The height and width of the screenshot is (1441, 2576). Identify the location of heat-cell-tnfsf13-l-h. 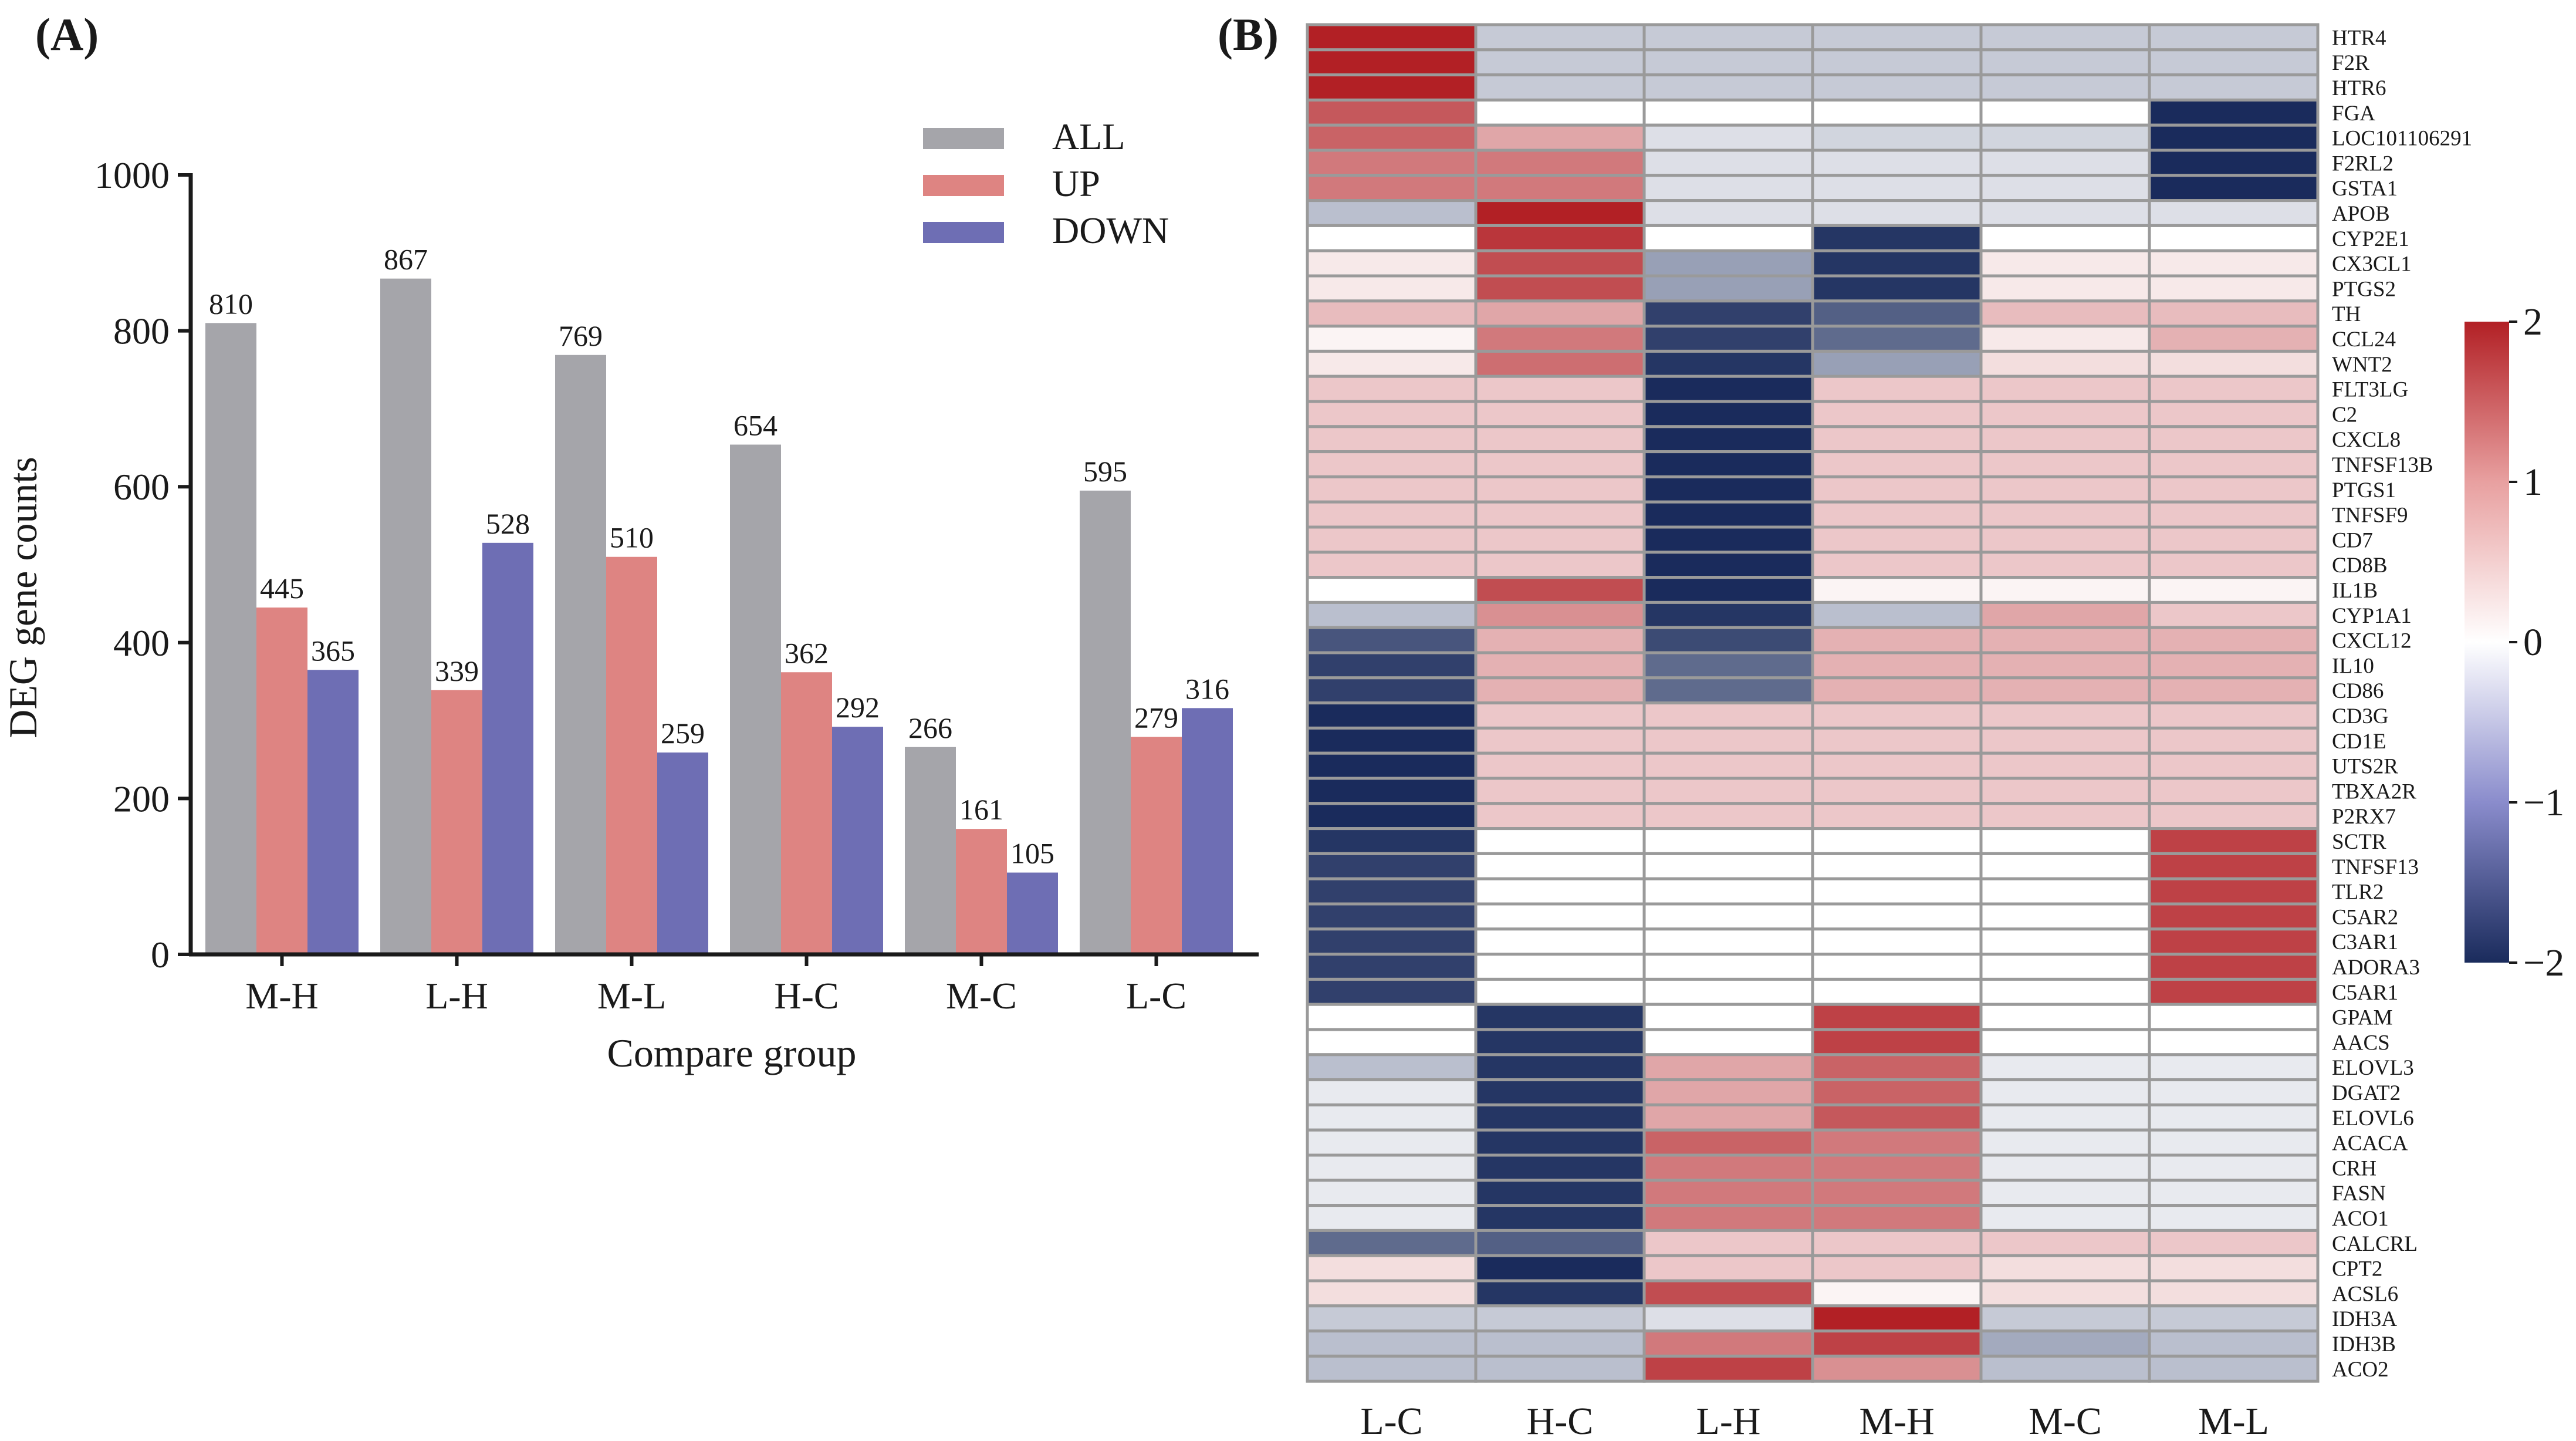
(1728, 866).